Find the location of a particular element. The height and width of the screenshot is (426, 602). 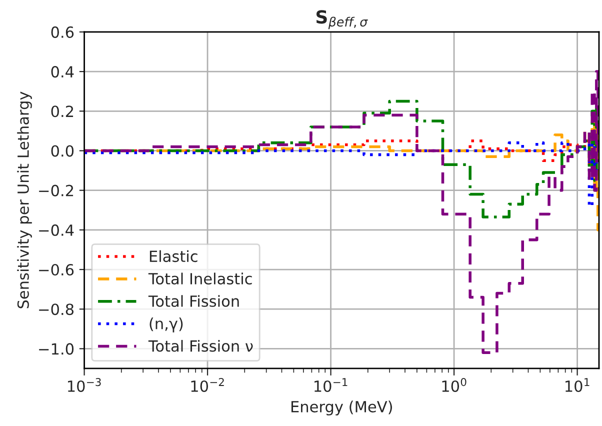

chart-title: S$_{βeff,σ}$ is located at coordinates (342, 20).